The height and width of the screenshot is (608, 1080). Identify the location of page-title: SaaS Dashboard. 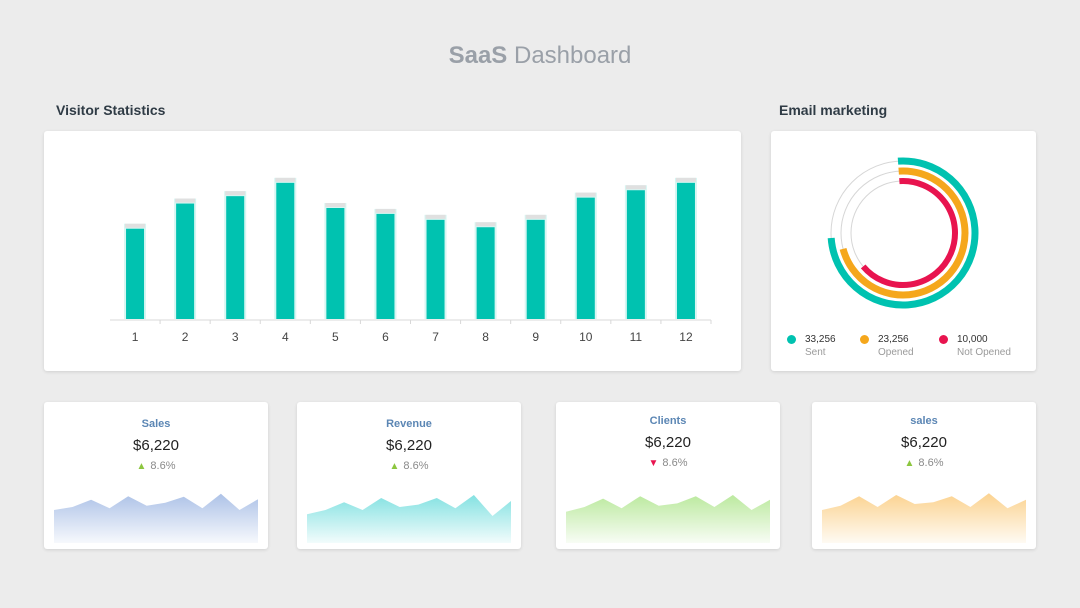
(540, 56).